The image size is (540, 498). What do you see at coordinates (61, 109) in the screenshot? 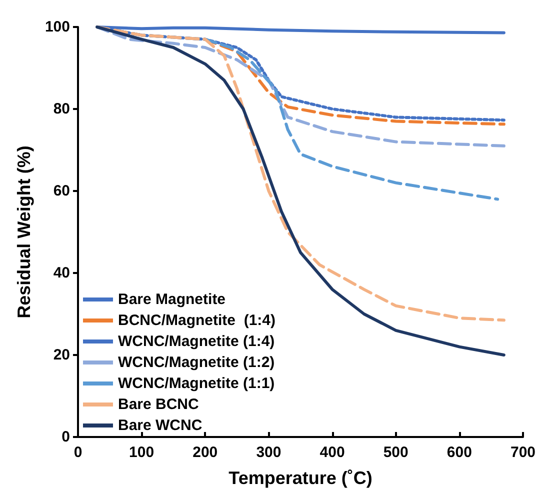
I see `y-tick-label: 80` at bounding box center [61, 109].